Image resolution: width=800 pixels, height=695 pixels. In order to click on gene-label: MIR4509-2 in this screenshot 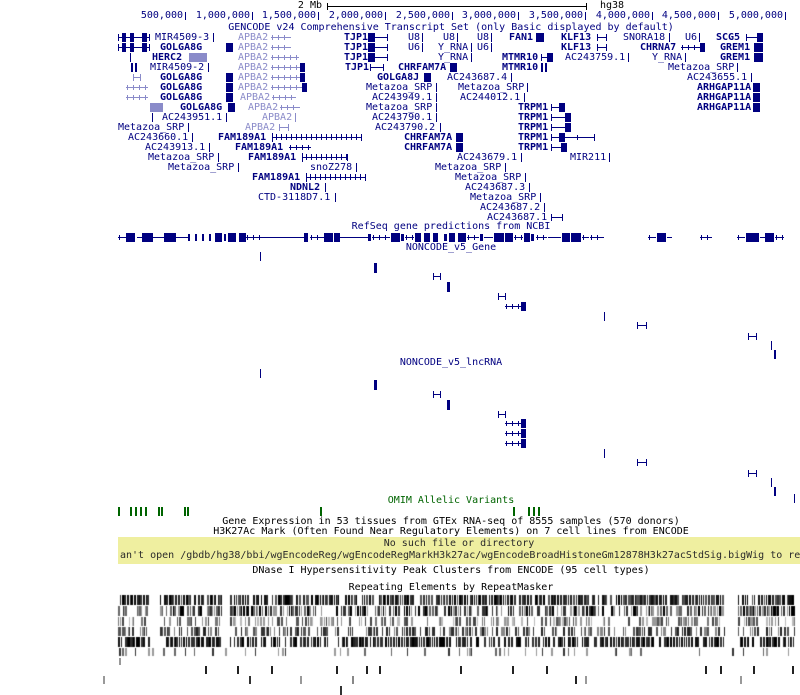, I will do `click(177, 67)`.